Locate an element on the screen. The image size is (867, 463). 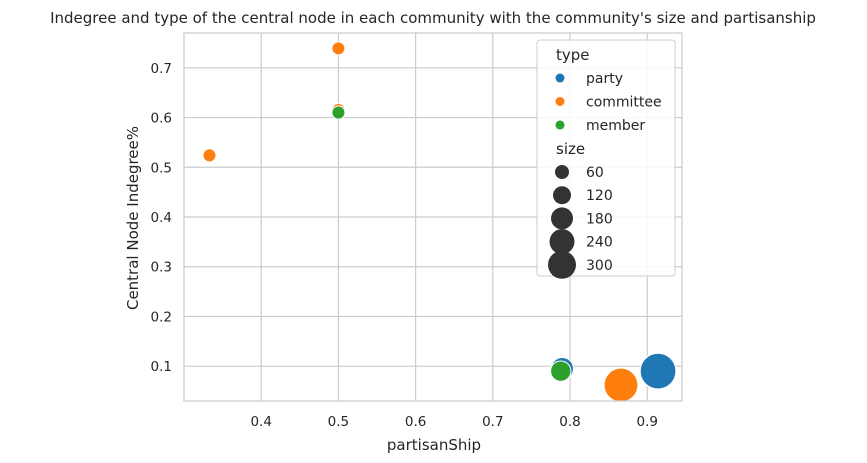
legend-size-title: size is located at coordinates (570, 149).